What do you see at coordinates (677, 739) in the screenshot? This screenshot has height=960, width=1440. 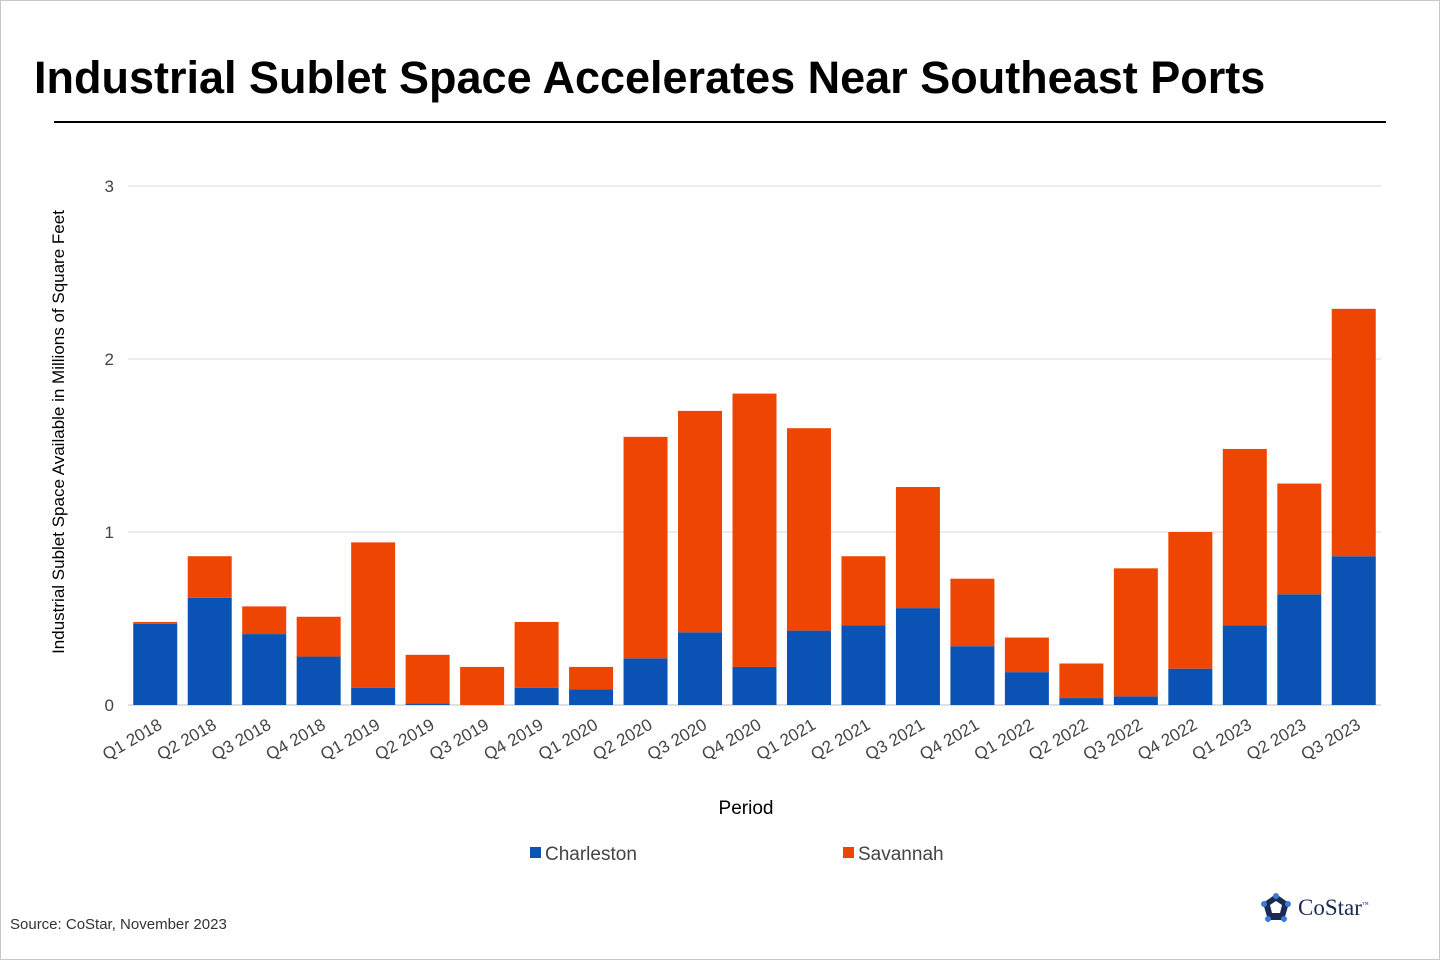 I see `x-tick-label: Q3 2020` at bounding box center [677, 739].